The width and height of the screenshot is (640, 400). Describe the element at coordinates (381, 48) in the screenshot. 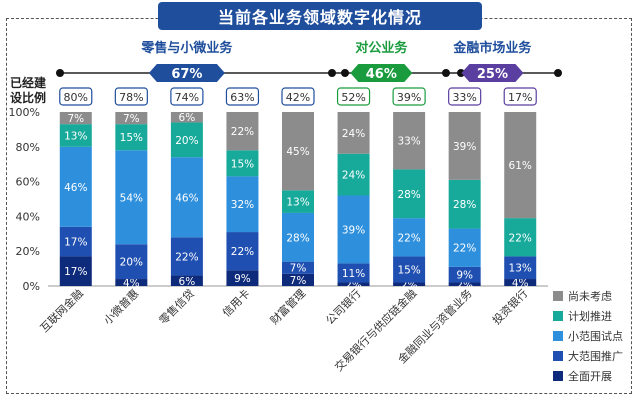

I see `group-name: 对公业务` at that location.